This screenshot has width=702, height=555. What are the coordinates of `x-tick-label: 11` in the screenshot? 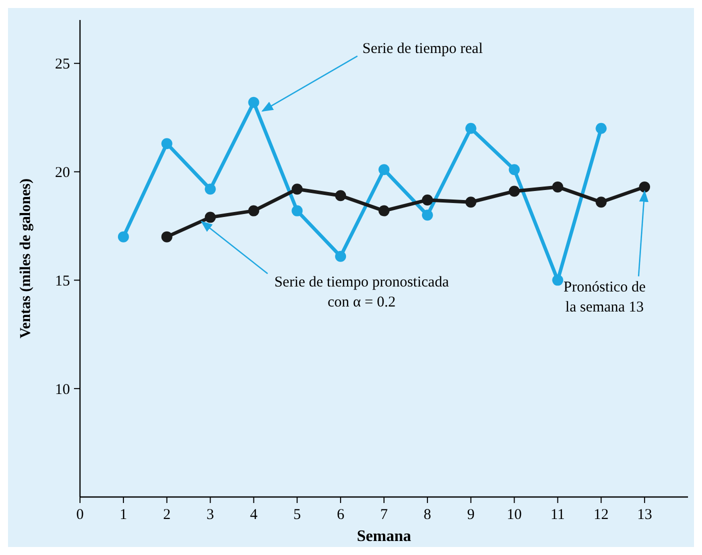 It's located at (557, 515).